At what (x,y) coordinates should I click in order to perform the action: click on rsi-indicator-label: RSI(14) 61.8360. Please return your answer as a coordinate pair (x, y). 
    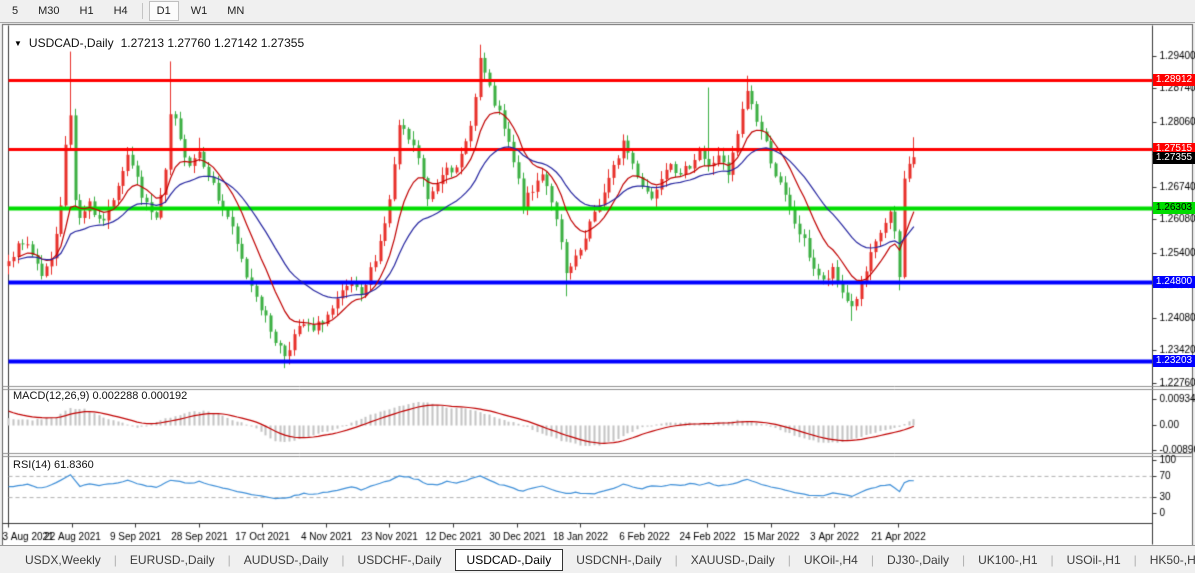
    Looking at the image, I should click on (53, 465).